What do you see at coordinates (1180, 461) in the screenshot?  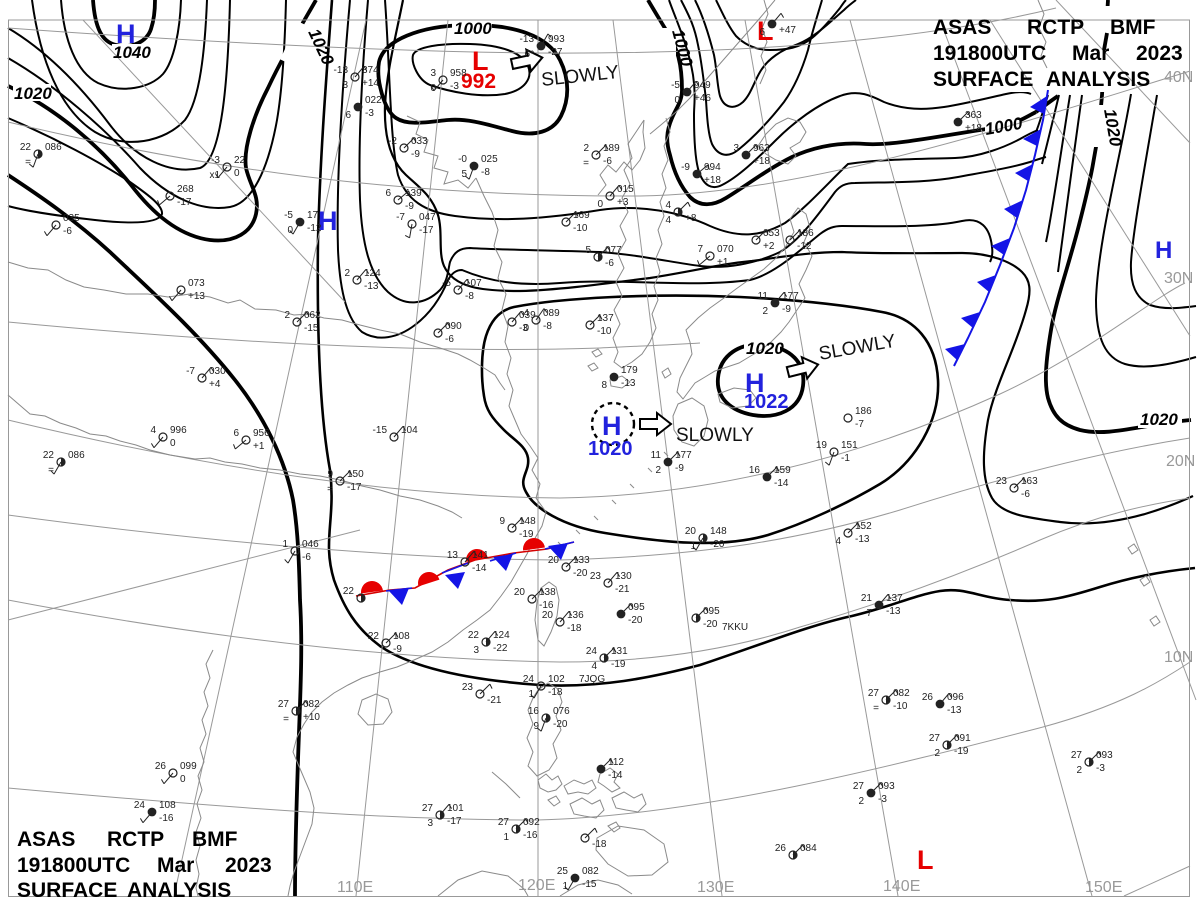 I see `svg-text: 20N` at bounding box center [1180, 461].